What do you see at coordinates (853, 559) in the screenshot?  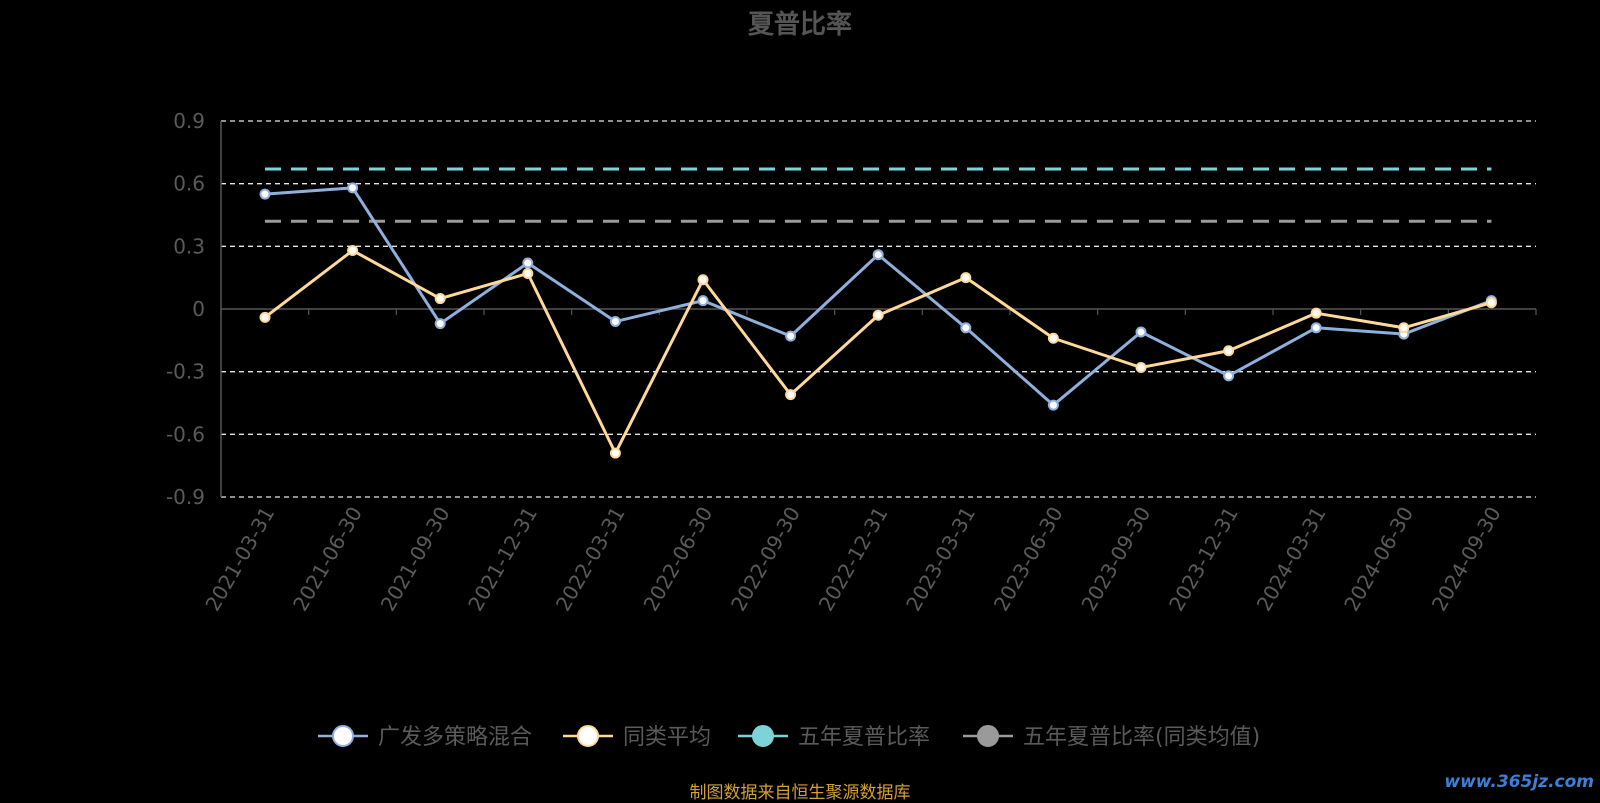 I see `x-tick-label: 2022-12-31` at bounding box center [853, 559].